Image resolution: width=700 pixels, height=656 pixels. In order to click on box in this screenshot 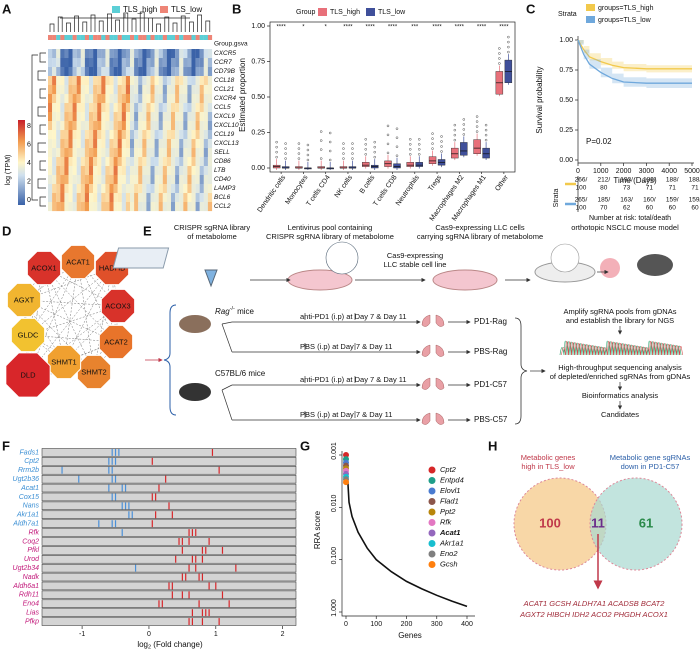, I will do `click(477, 147)`.